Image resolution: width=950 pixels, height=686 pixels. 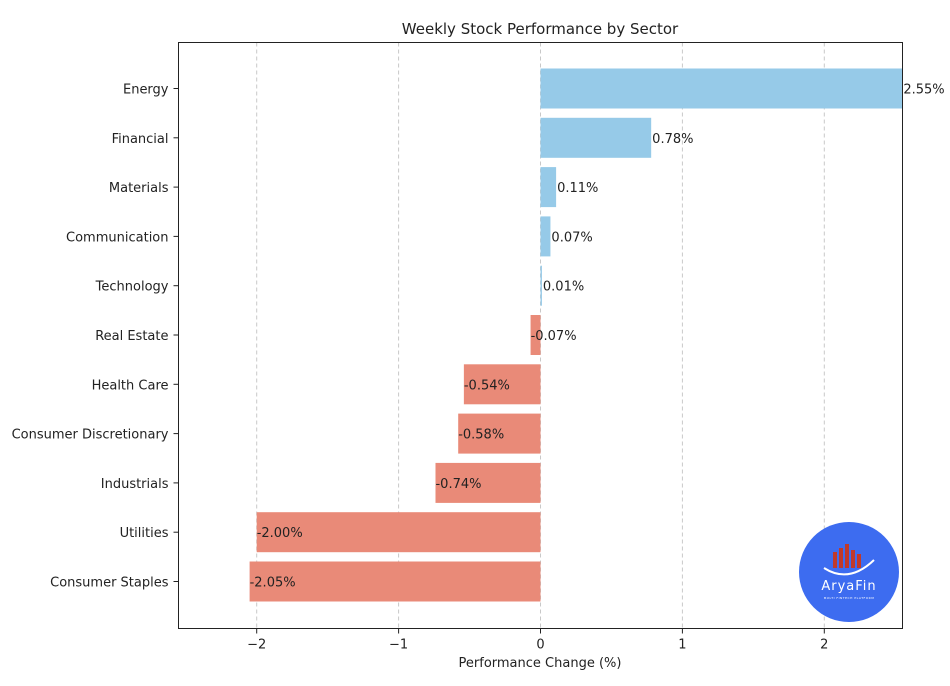 I want to click on bar-financial, so click(x=596, y=137).